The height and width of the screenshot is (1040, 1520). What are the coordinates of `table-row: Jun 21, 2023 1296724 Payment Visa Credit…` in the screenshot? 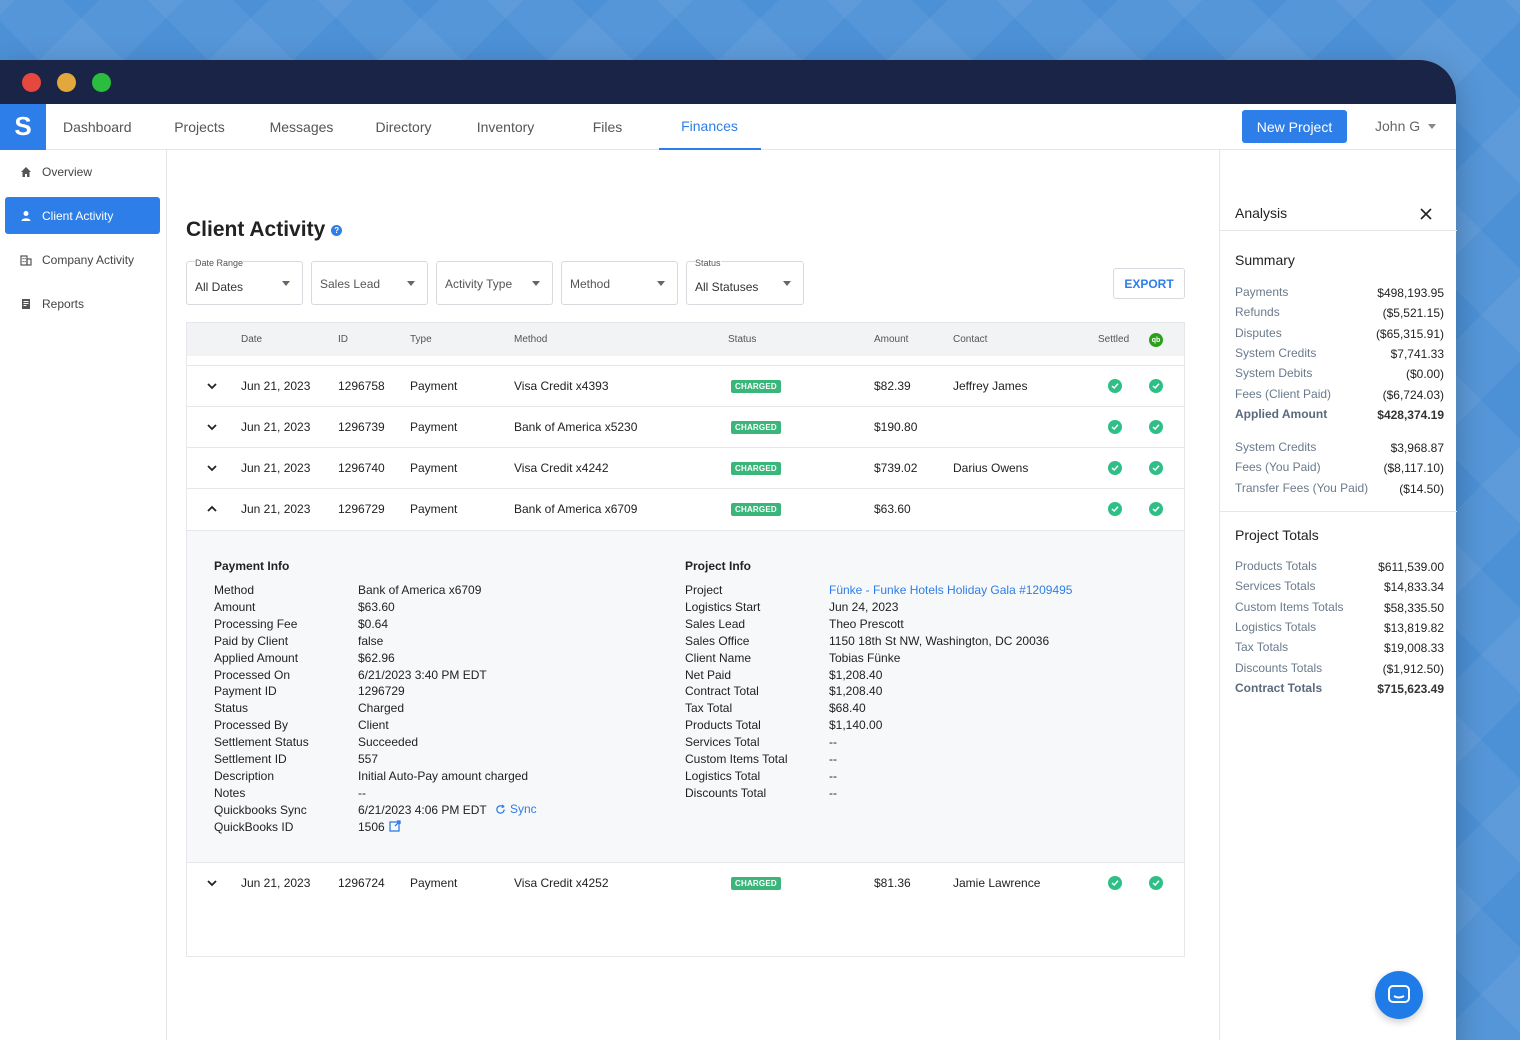 It's located at (685, 882).